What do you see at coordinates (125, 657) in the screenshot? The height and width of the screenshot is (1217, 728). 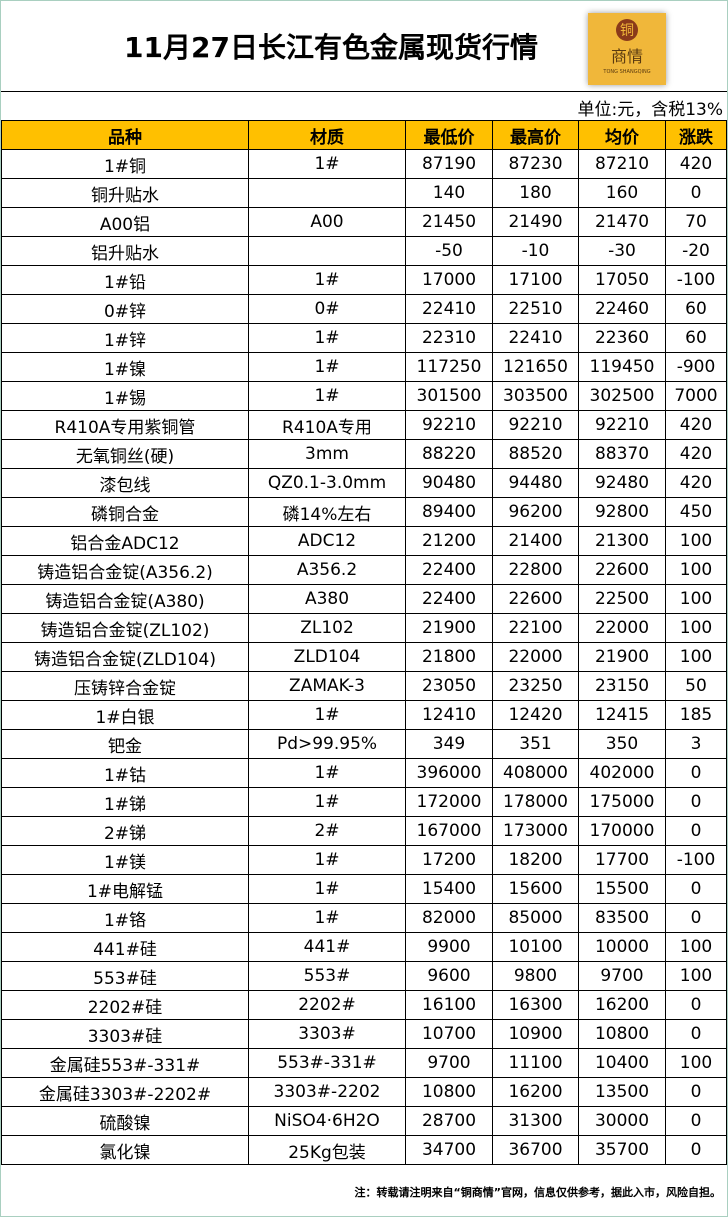 I see `cell-variety: 铸造铝合金锭(ZLD104)` at bounding box center [125, 657].